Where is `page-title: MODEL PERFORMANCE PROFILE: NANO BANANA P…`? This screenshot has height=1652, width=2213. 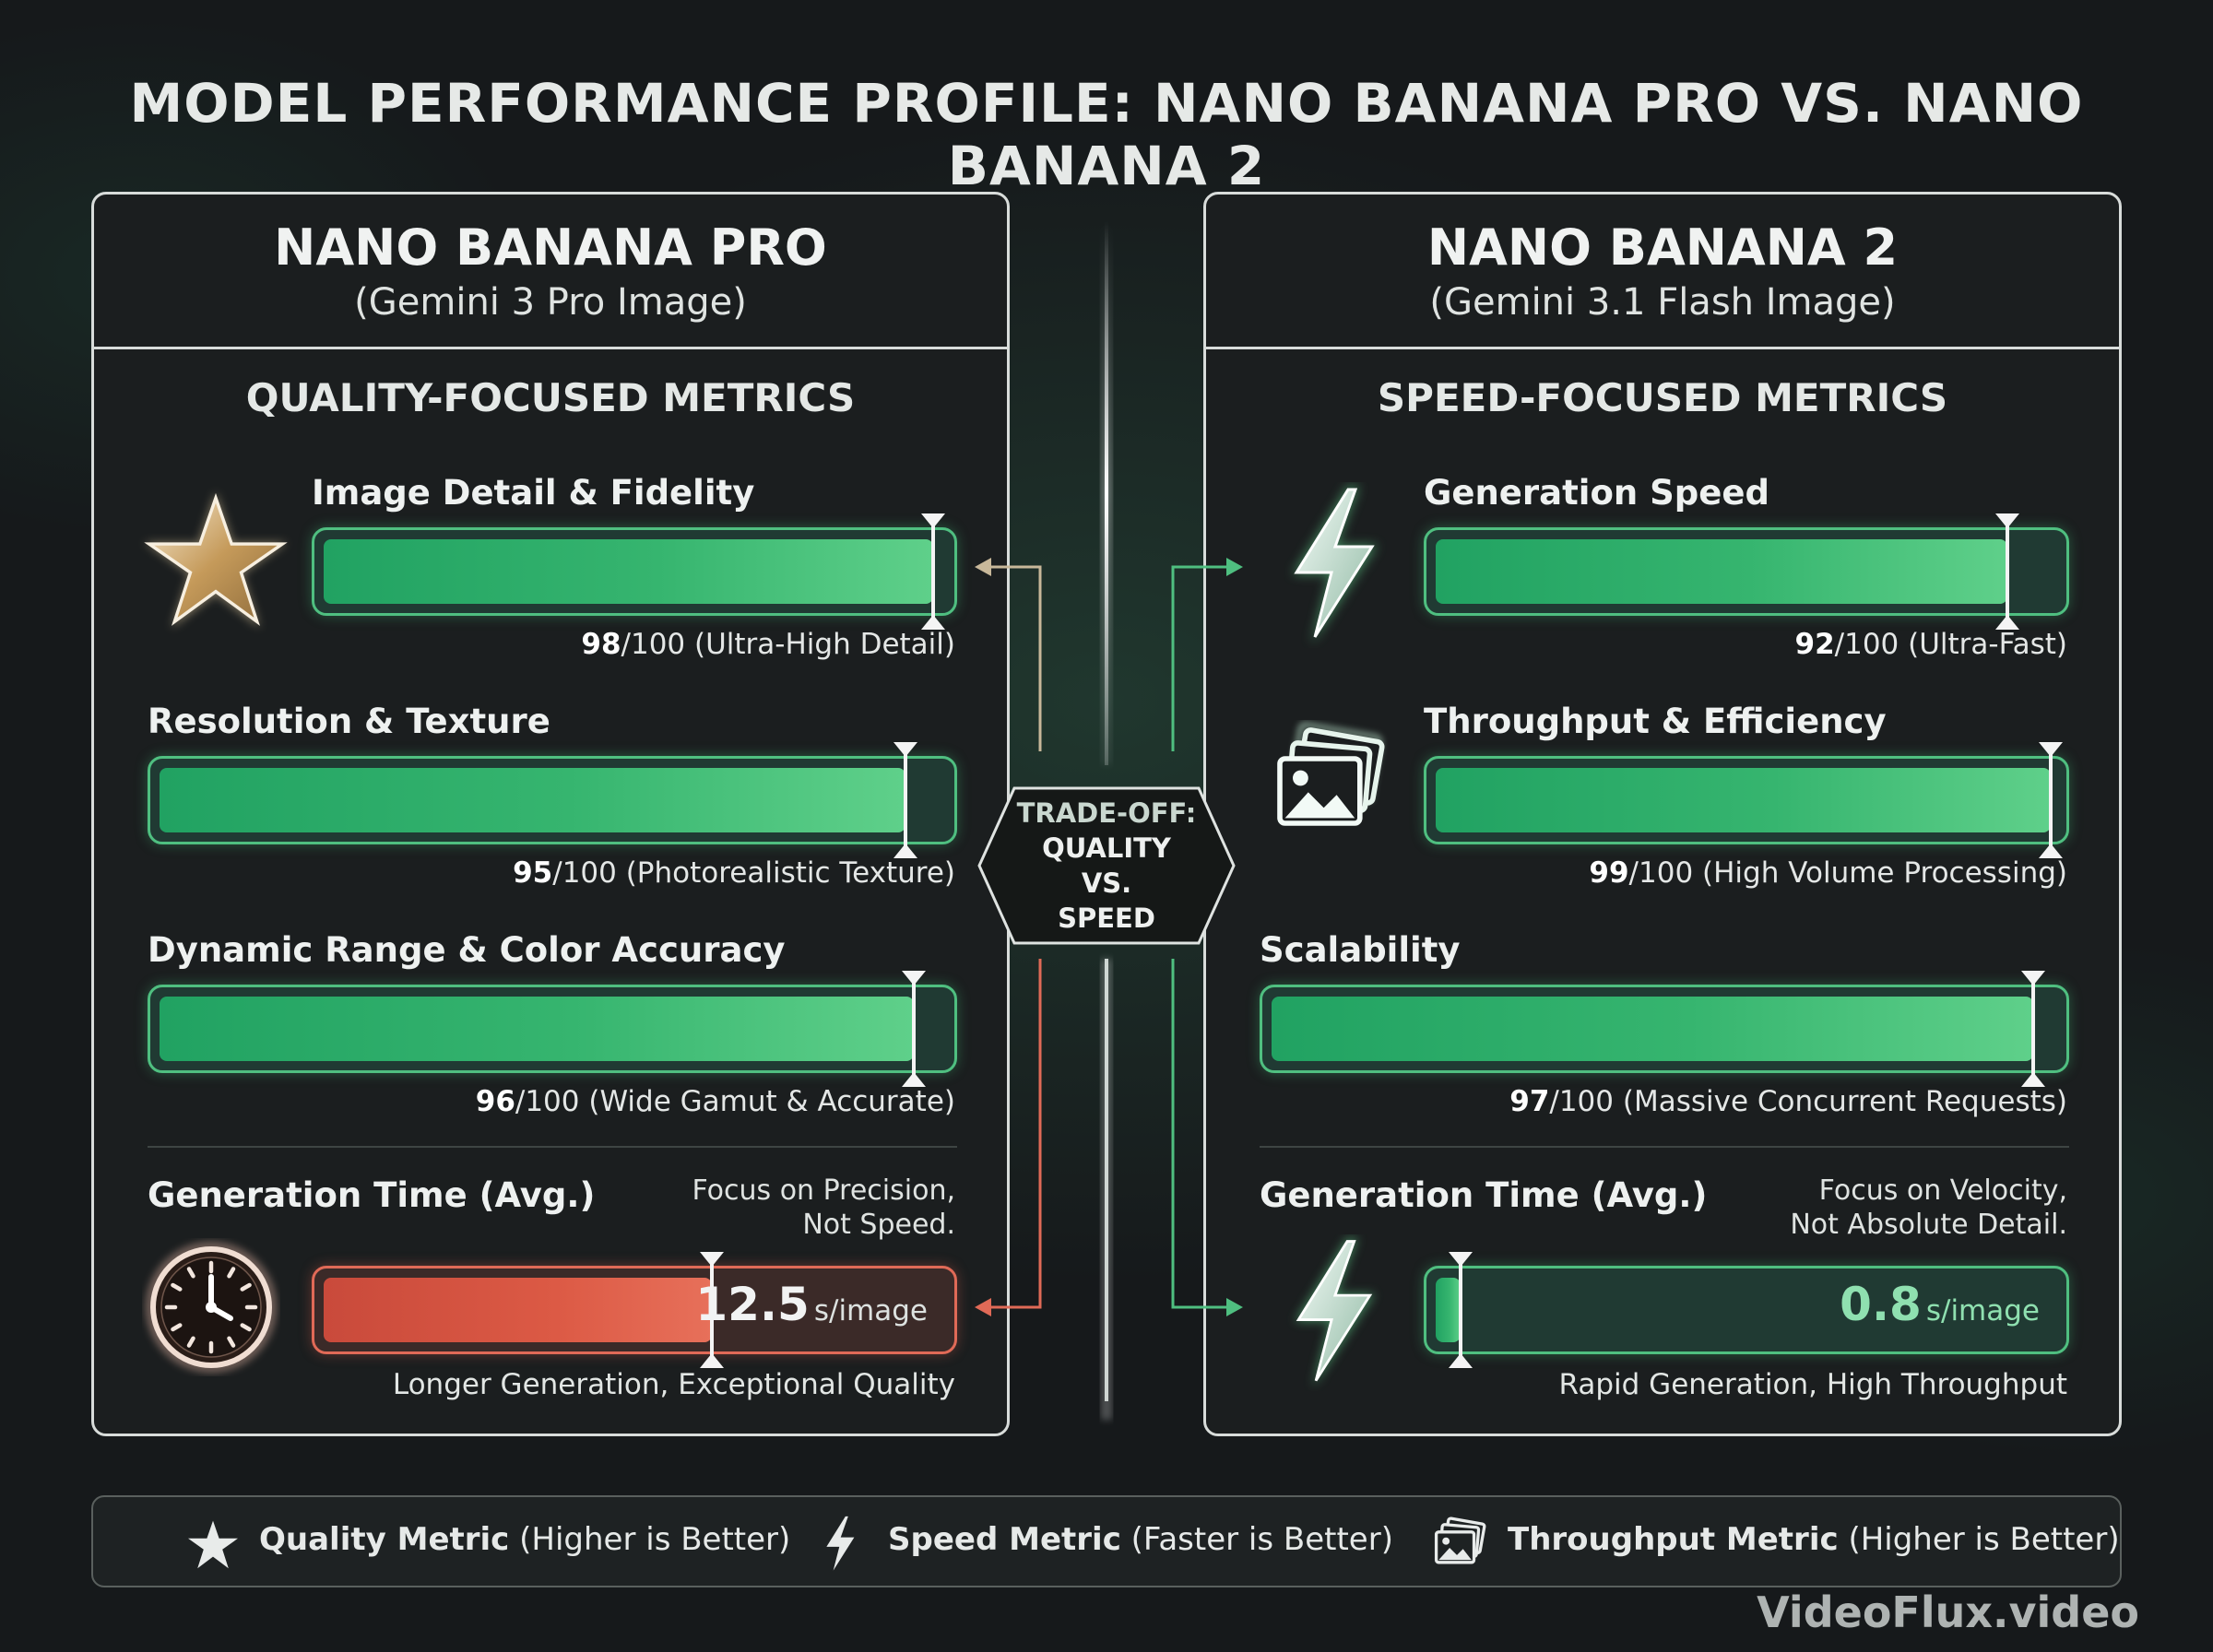
page-title: MODEL PERFORMANCE PROFILE: NANO BANANA P… is located at coordinates (1106, 134).